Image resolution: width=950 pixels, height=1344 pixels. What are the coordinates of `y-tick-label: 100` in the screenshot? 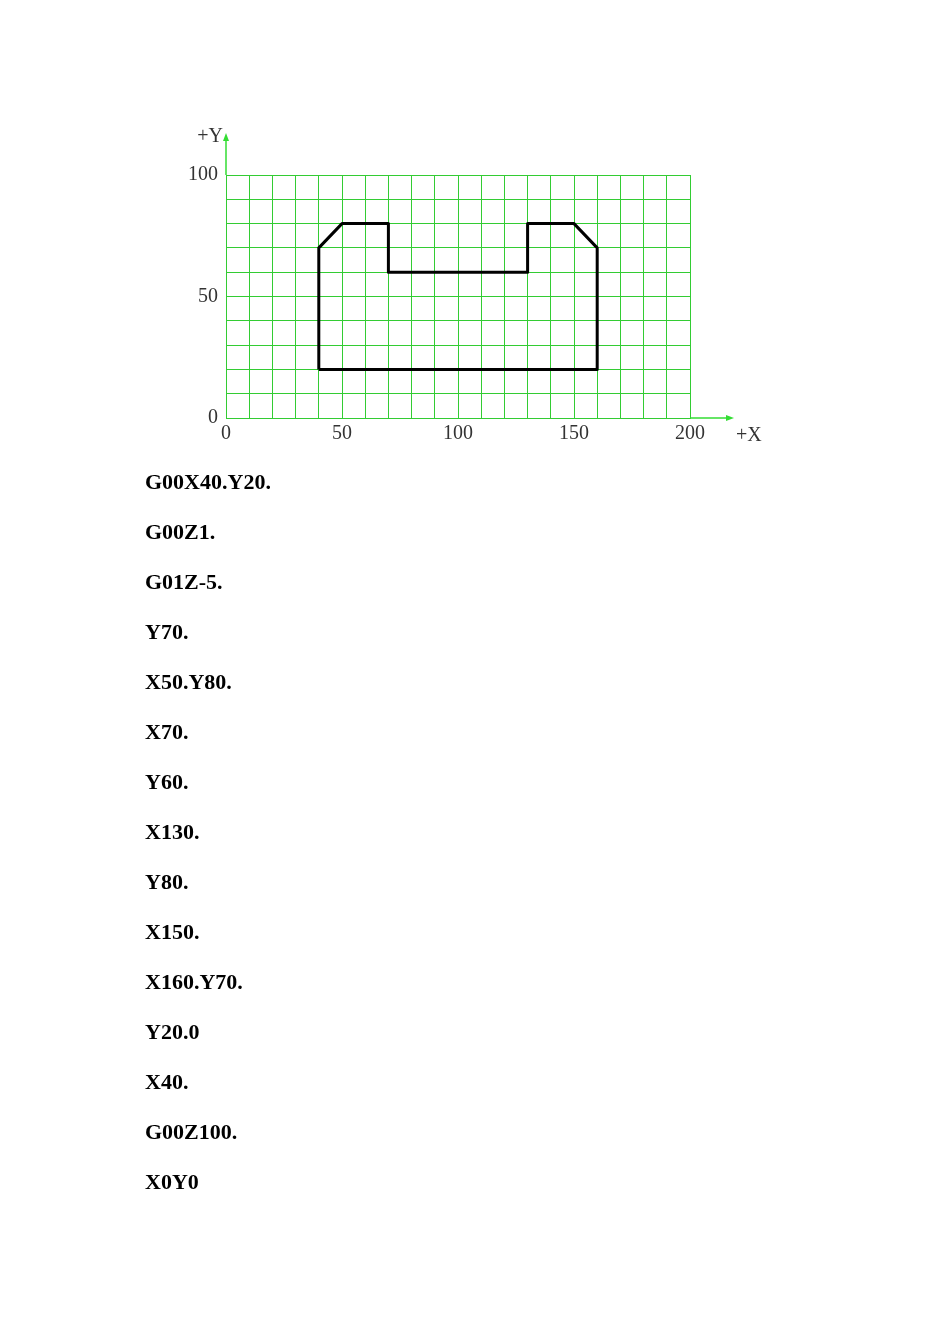 It's located at (203, 173).